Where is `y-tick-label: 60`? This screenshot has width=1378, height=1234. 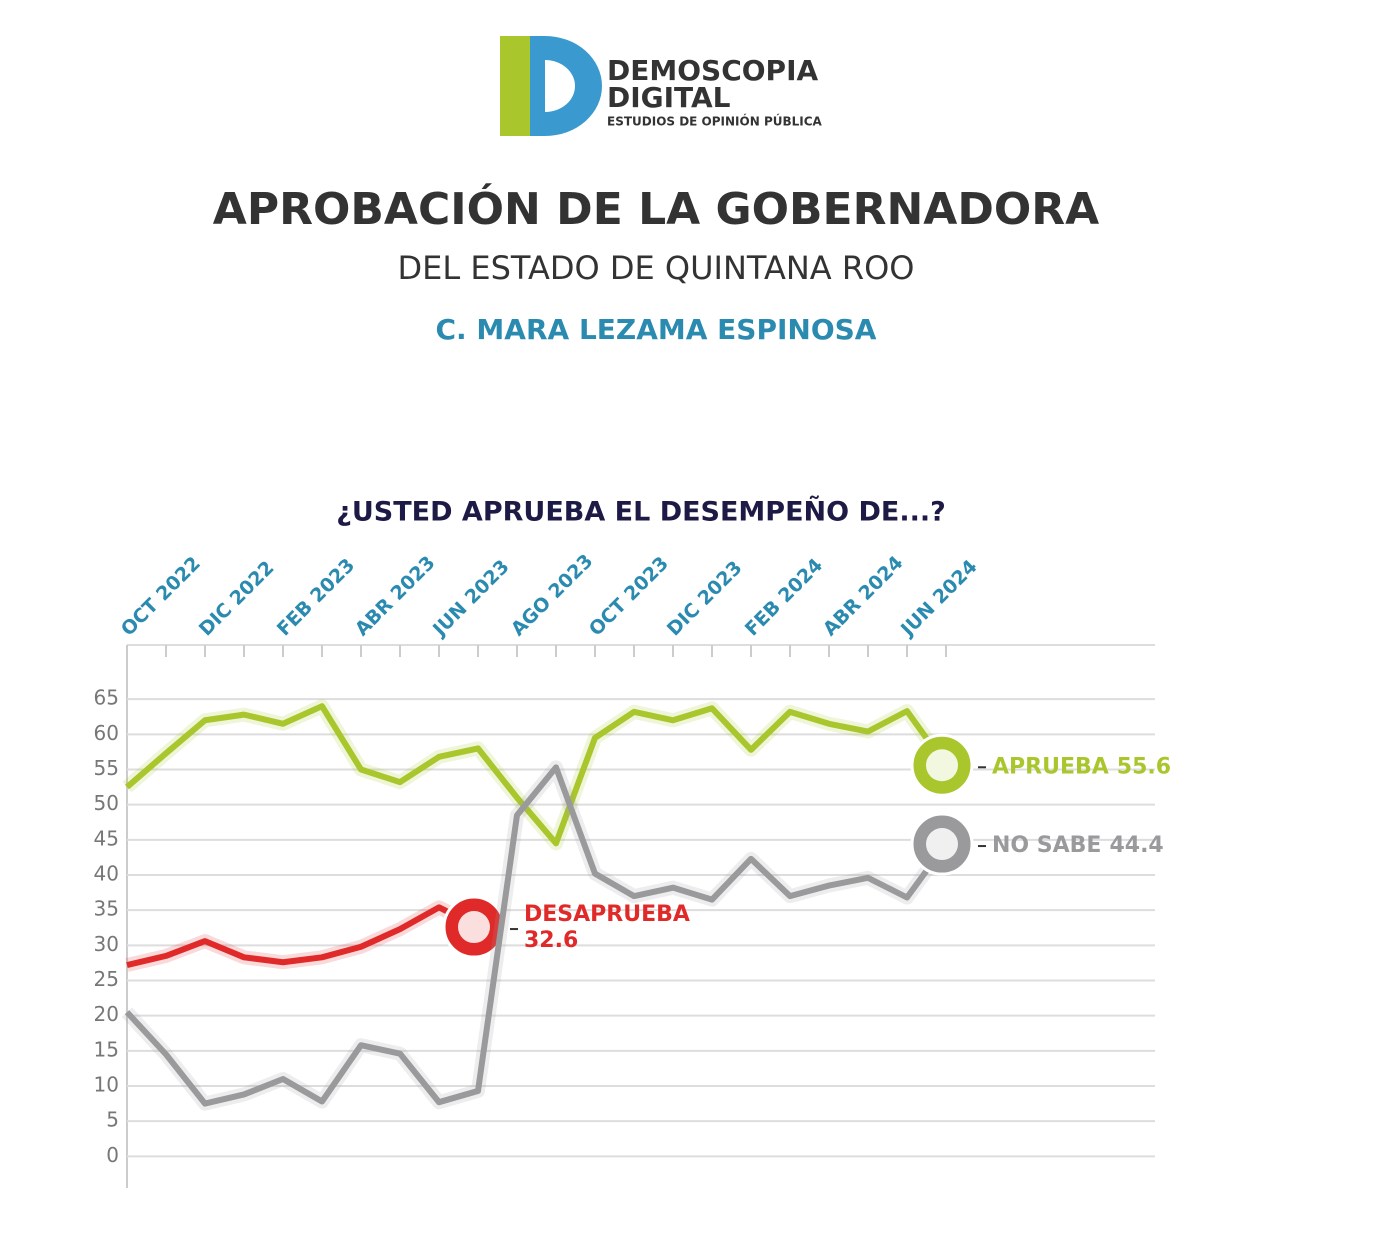
y-tick-label: 60 is located at coordinates (106, 733).